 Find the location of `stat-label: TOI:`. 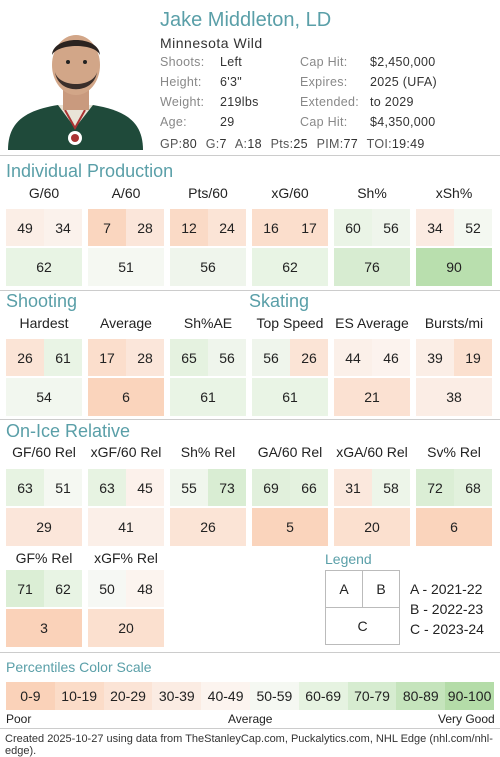

stat-label: TOI: is located at coordinates (379, 144).